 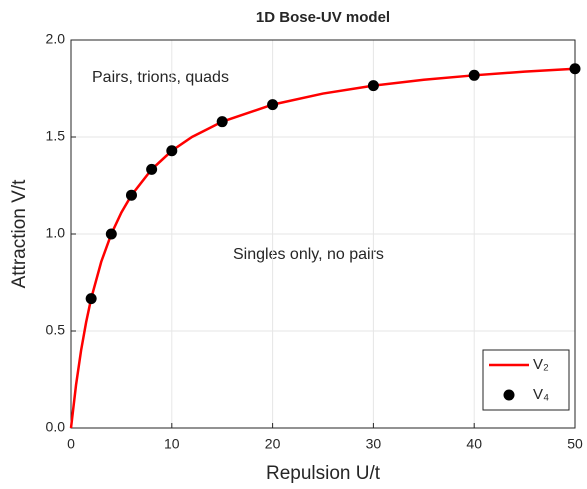 What do you see at coordinates (509, 395) in the screenshot?
I see `legend-swatch` at bounding box center [509, 395].